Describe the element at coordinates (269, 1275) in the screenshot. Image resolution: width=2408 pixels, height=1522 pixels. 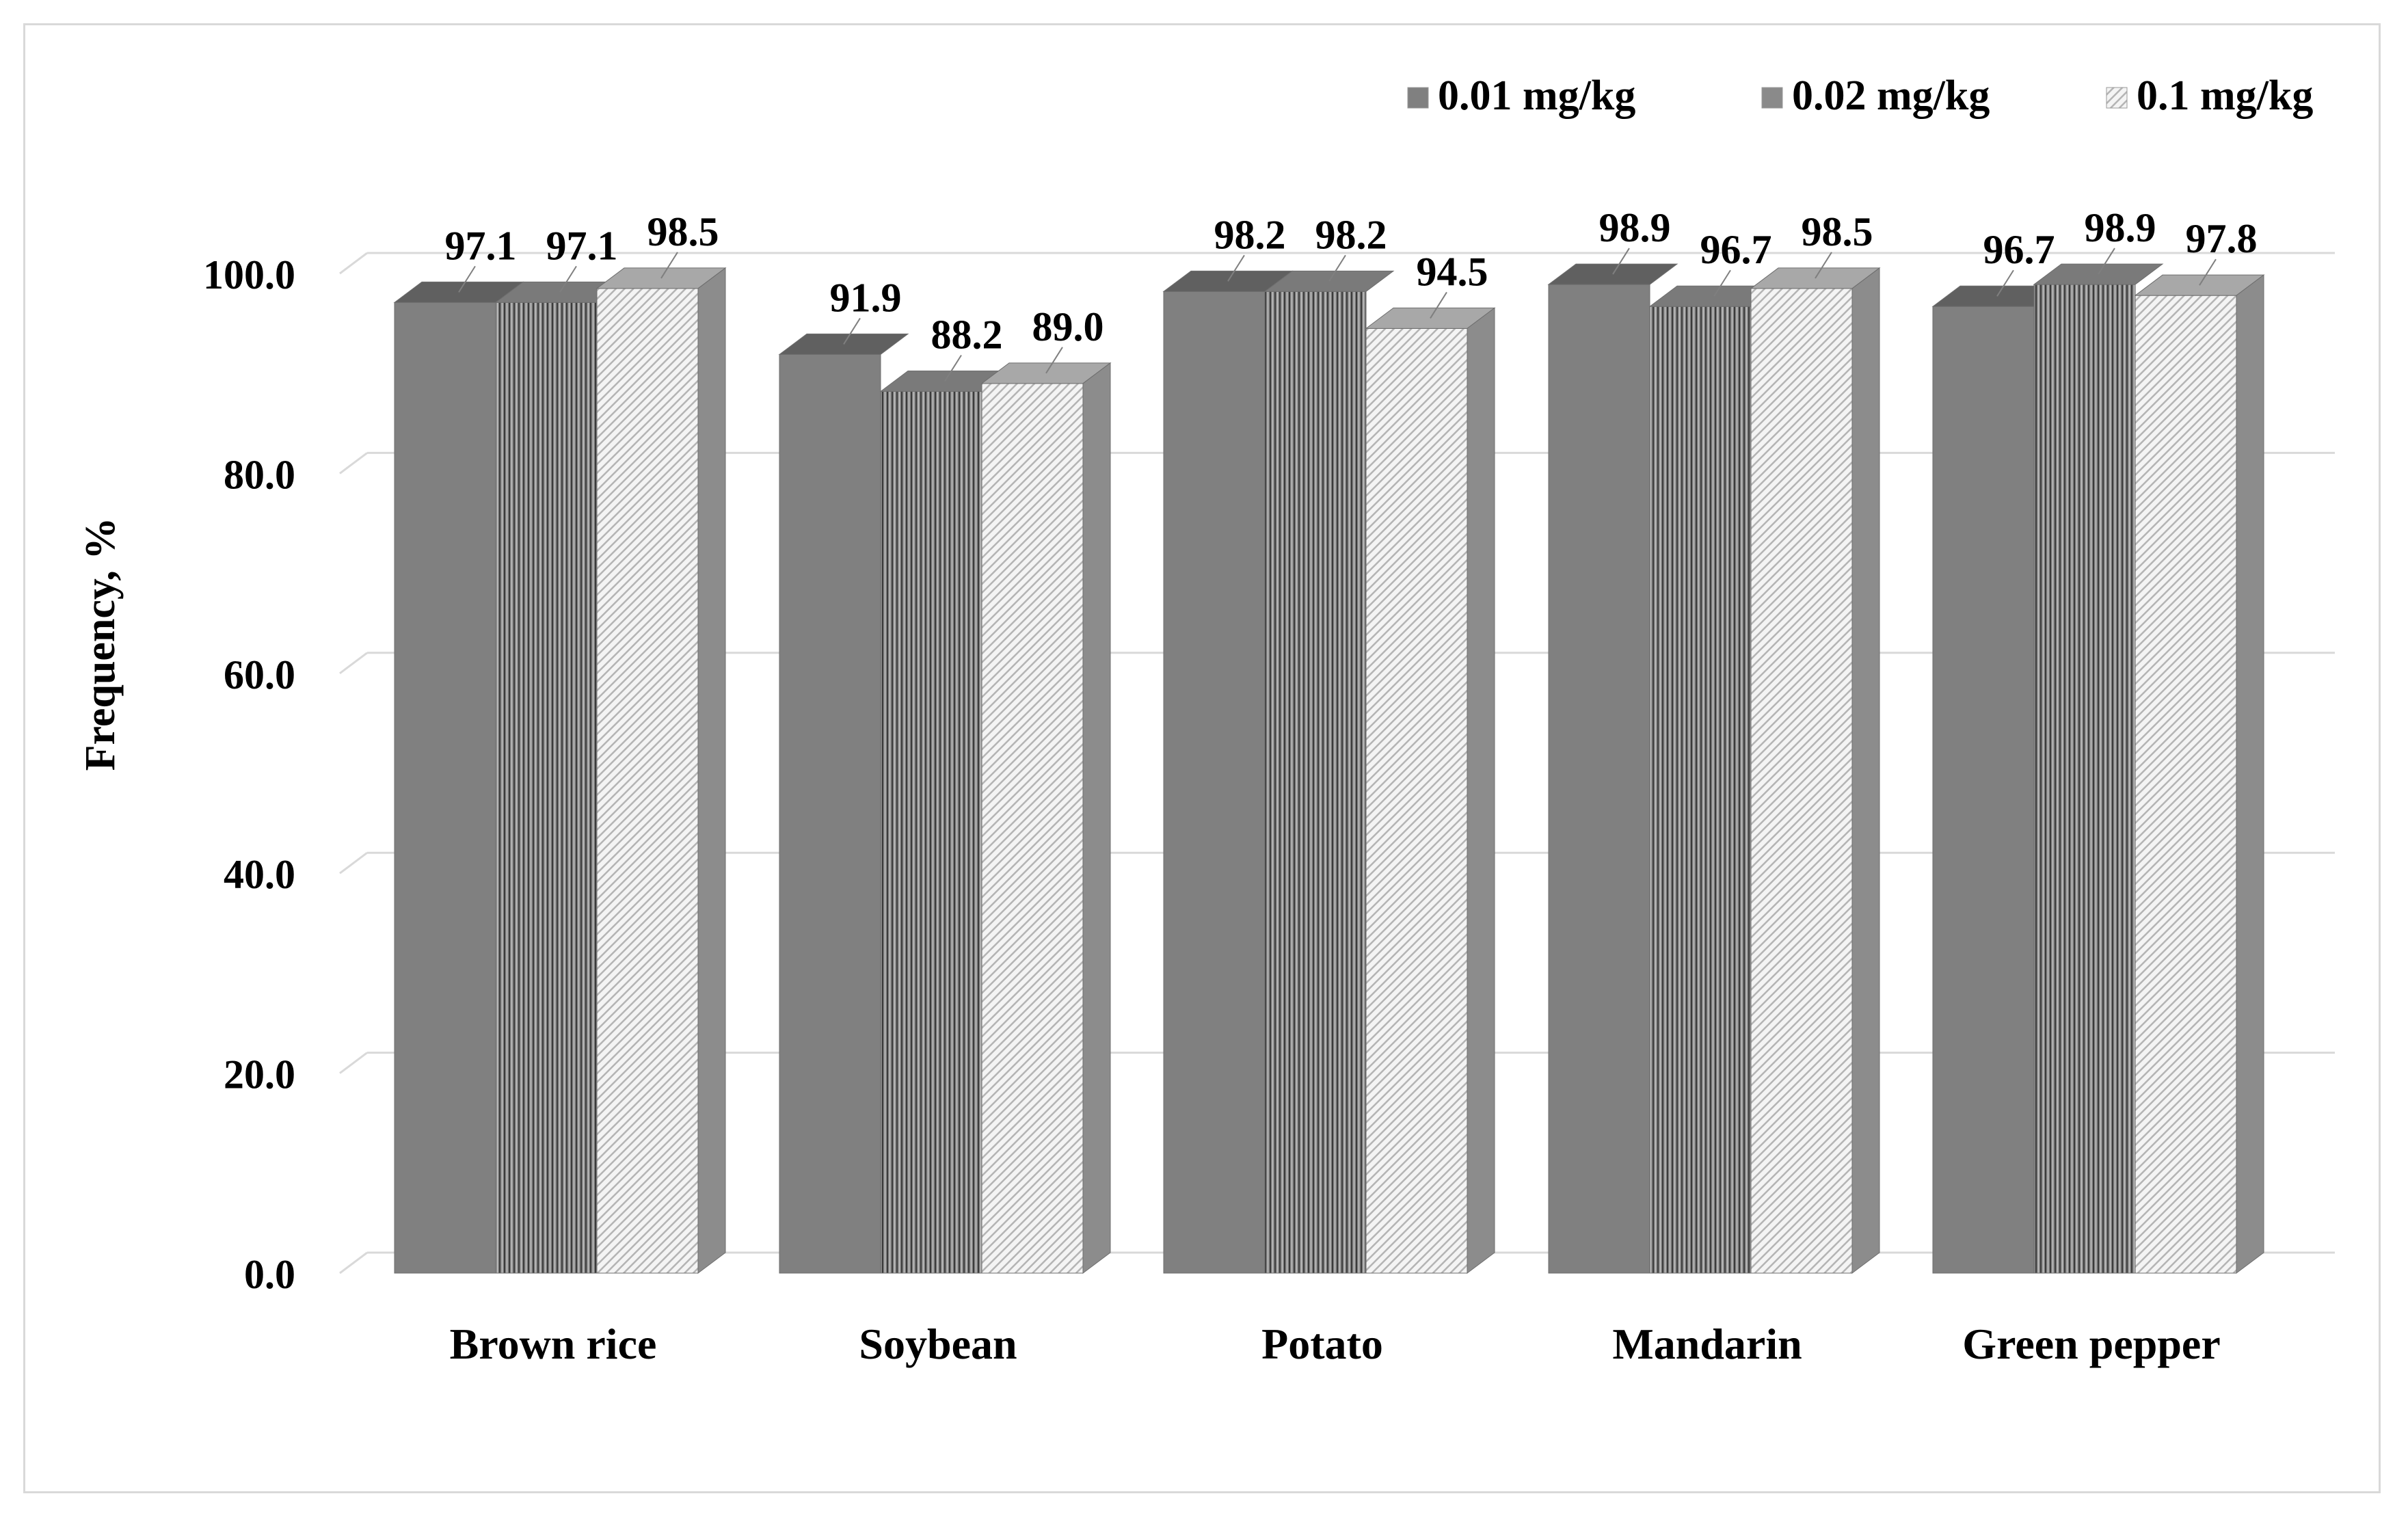
I see `y-tick-label: 0.0` at that location.